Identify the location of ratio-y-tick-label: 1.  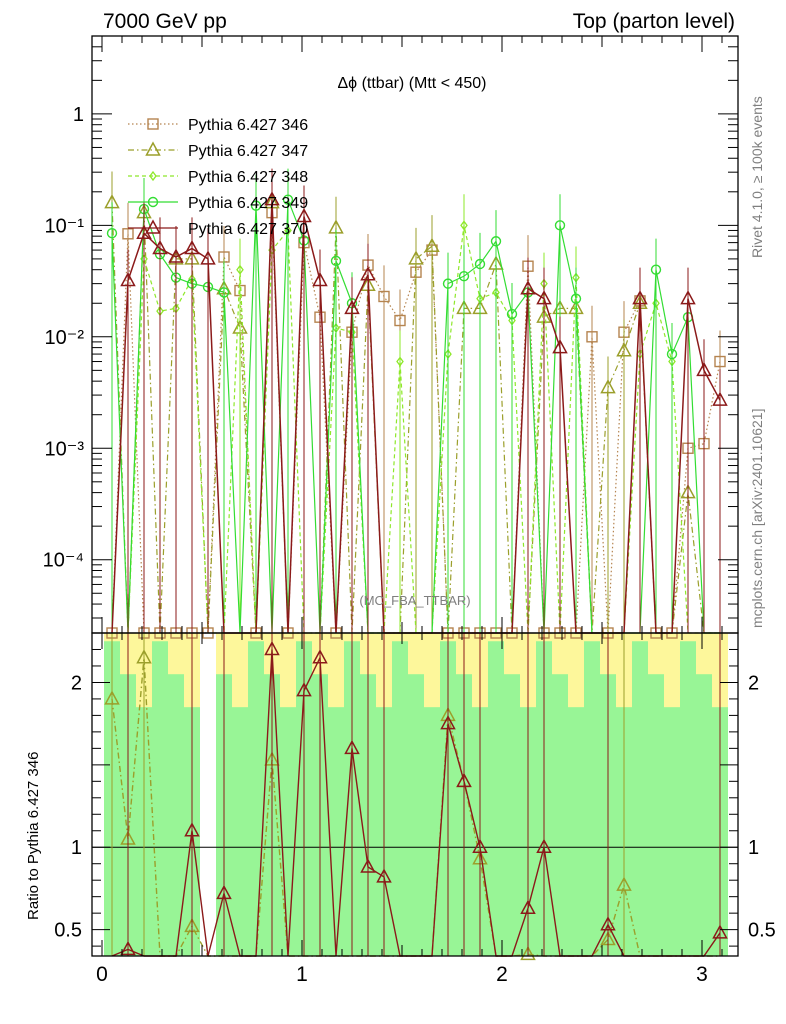
(76, 848).